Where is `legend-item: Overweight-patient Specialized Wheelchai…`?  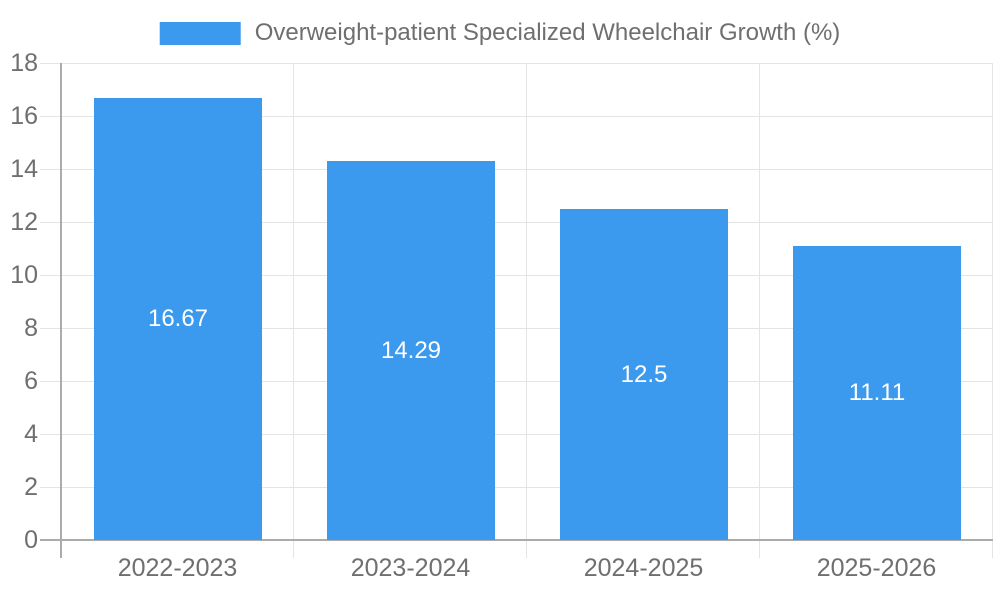 legend-item: Overweight-patient Specialized Wheelchai… is located at coordinates (500, 33).